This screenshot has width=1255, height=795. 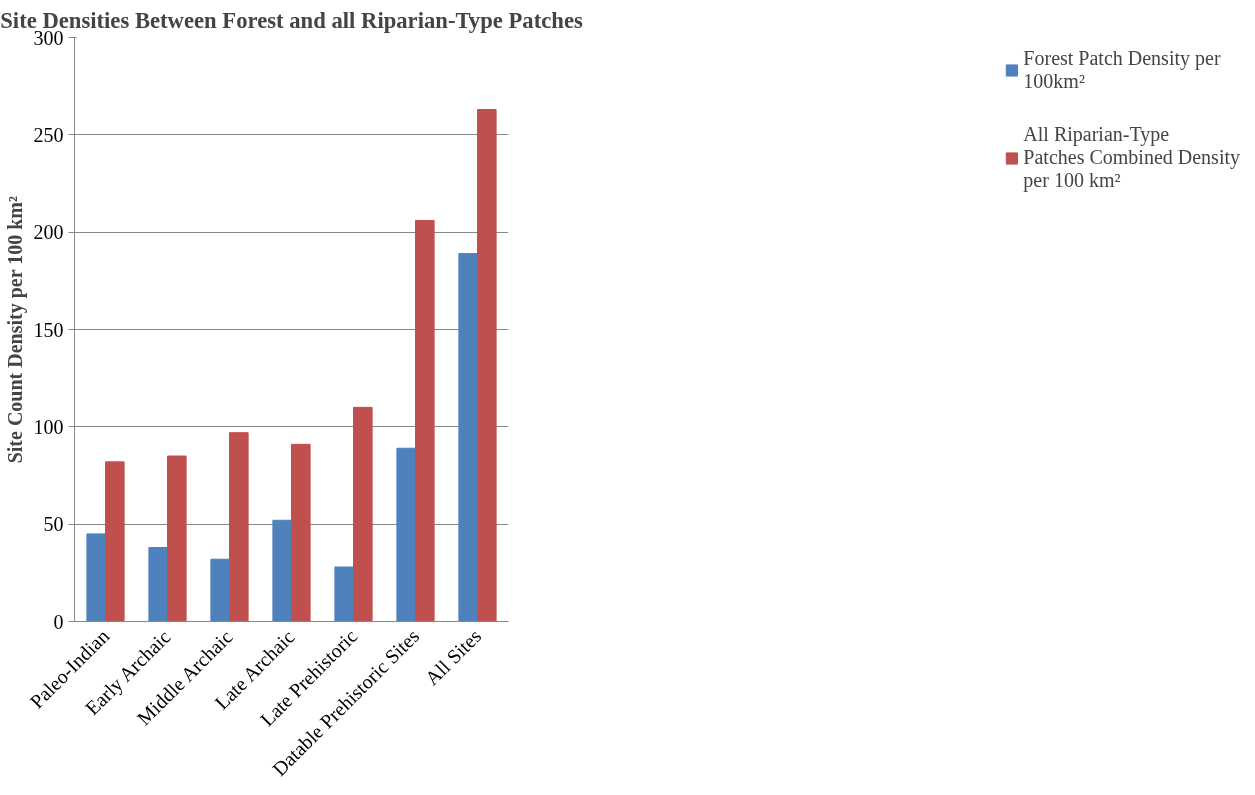 What do you see at coordinates (1131, 157) in the screenshot?
I see `legend-label: All Riparian-Type Patches Combined Density per 100 km²` at bounding box center [1131, 157].